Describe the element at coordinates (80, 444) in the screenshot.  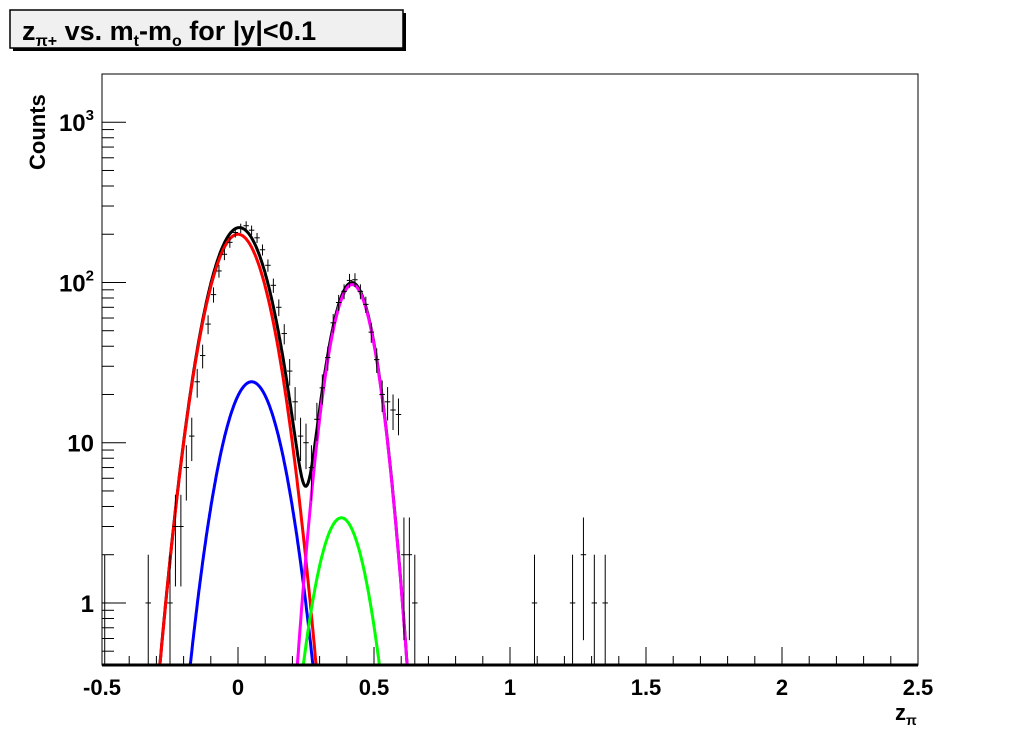
I see `y-tick-label: 10` at that location.